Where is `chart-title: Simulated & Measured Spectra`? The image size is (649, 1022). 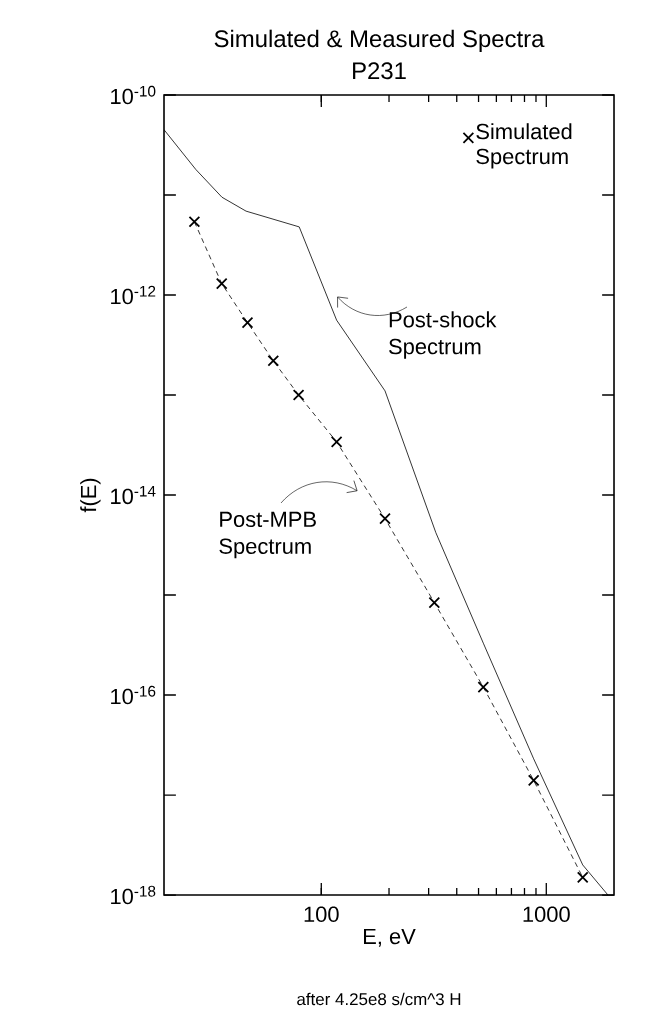
chart-title: Simulated & Measured Spectra is located at coordinates (379, 40).